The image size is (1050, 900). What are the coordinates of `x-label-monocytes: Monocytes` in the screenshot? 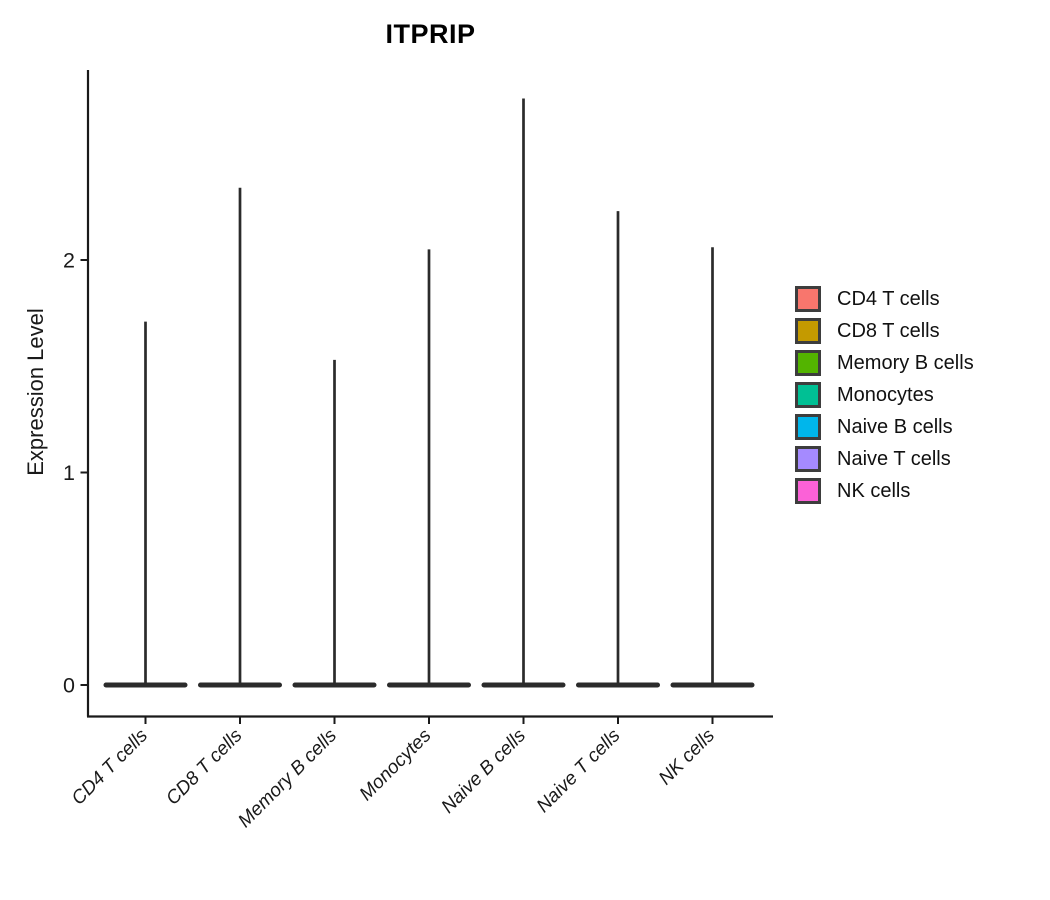 It's located at (396, 765).